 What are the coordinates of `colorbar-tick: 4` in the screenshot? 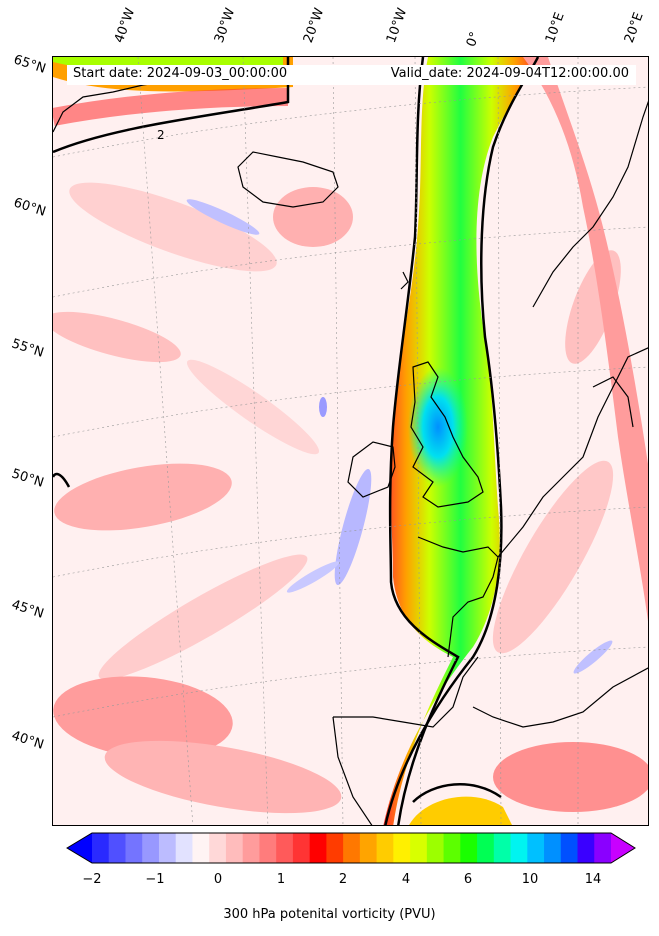 It's located at (406, 879).